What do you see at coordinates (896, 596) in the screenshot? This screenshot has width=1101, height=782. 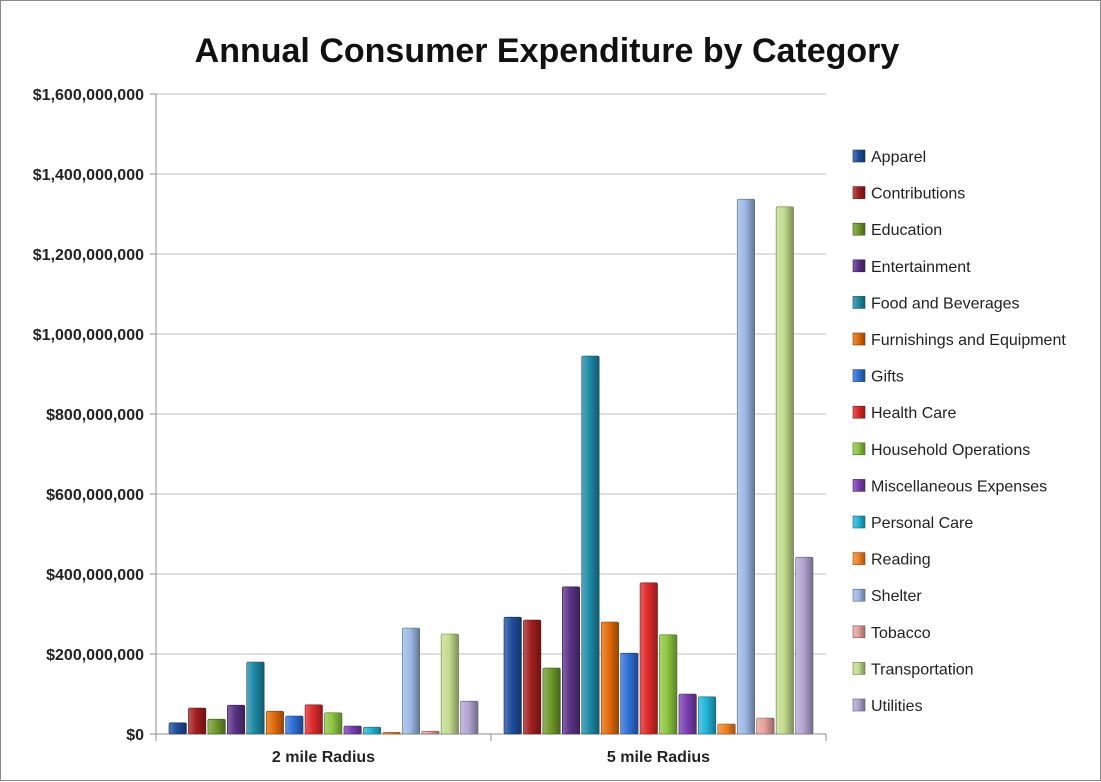 I see `legend-label-shelter: Shelter` at bounding box center [896, 596].